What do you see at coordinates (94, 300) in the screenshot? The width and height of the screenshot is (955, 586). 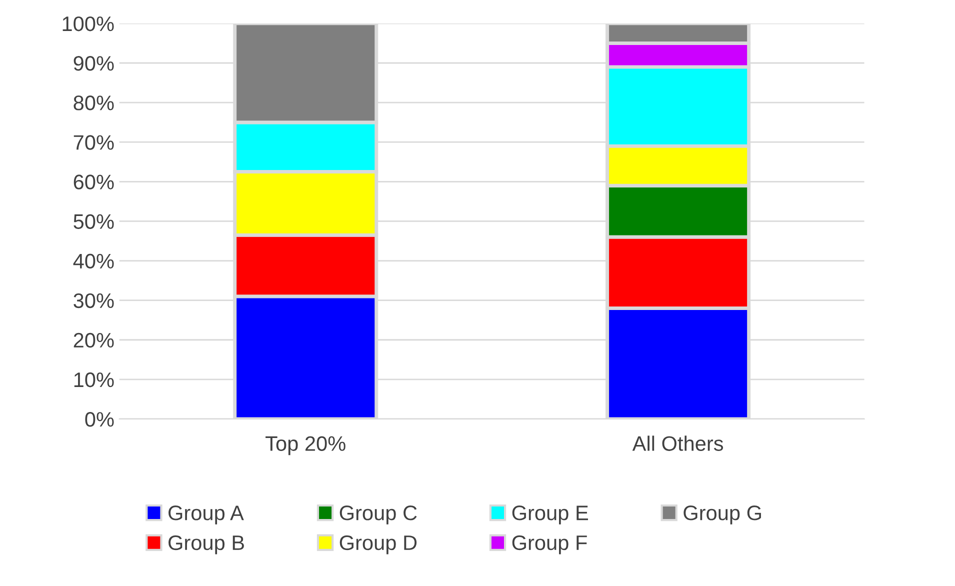 I see `y-tick-label: 30%` at bounding box center [94, 300].